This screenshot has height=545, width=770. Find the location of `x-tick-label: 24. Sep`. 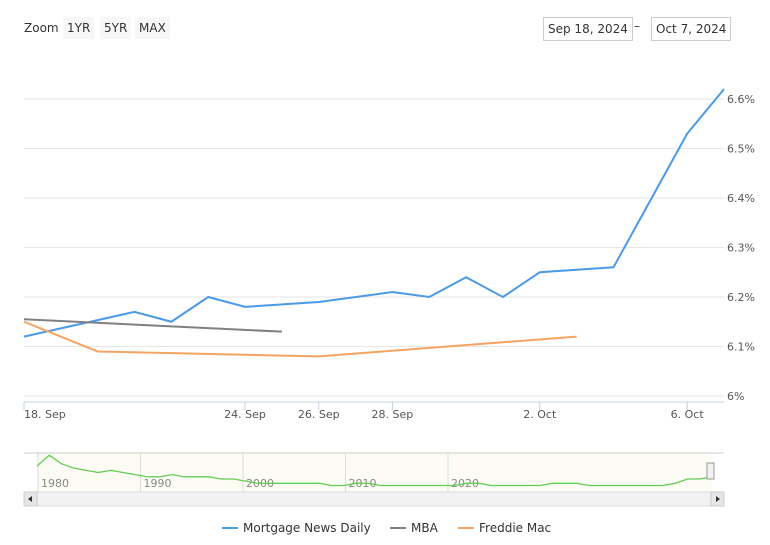

x-tick-label: 24. Sep is located at coordinates (245, 414).